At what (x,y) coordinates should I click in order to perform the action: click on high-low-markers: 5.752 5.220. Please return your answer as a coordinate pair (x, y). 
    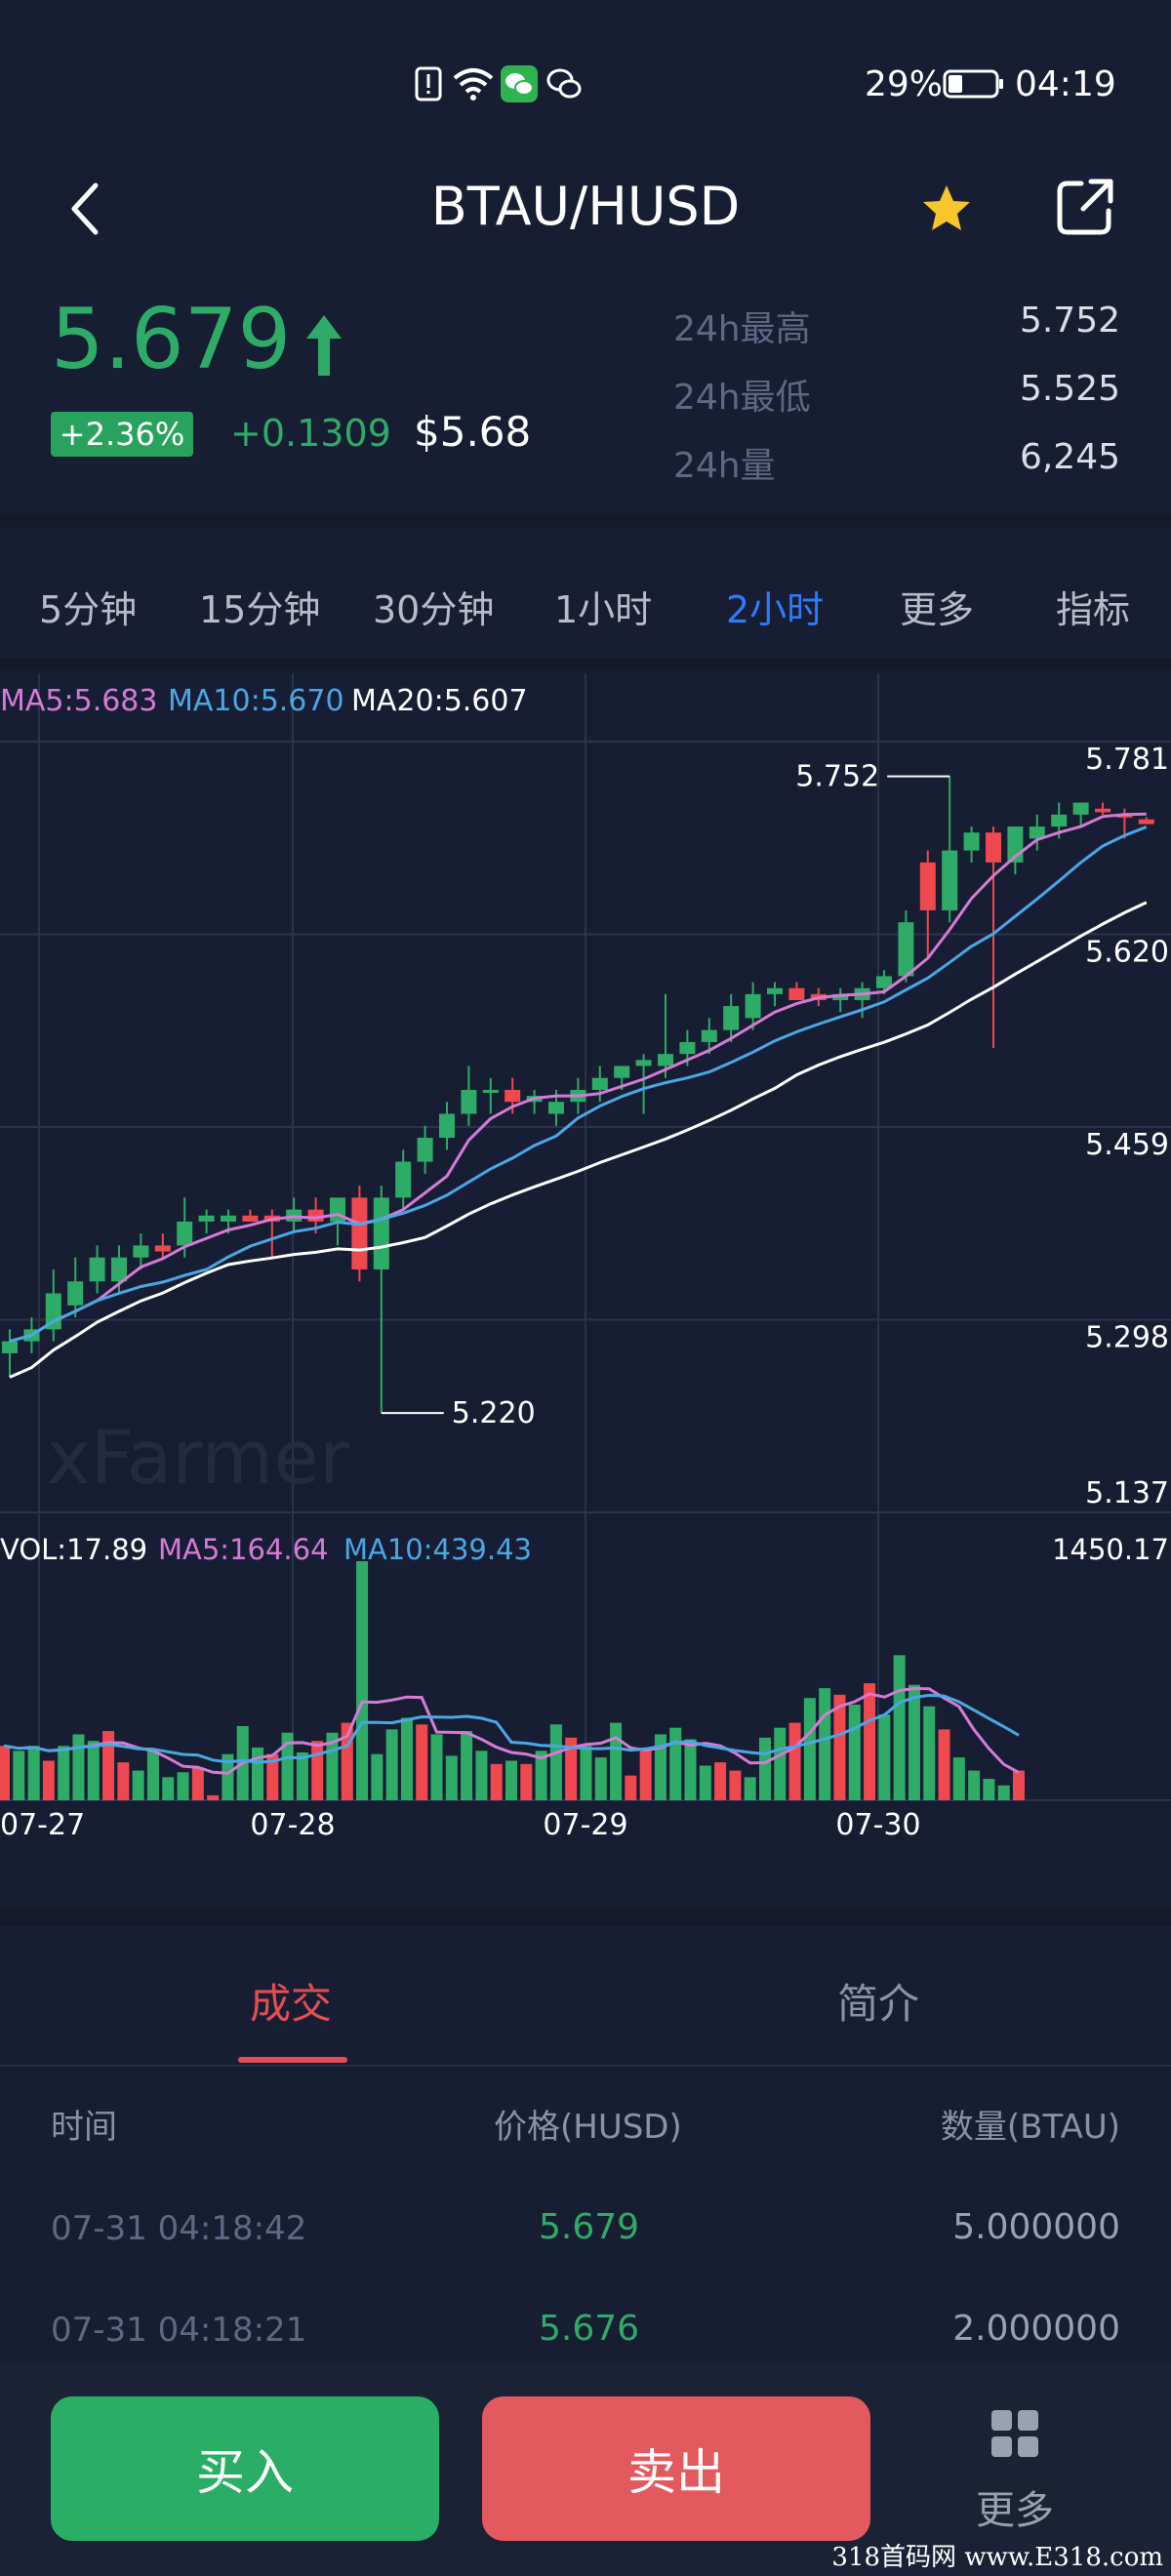
    Looking at the image, I should click on (665, 1095).